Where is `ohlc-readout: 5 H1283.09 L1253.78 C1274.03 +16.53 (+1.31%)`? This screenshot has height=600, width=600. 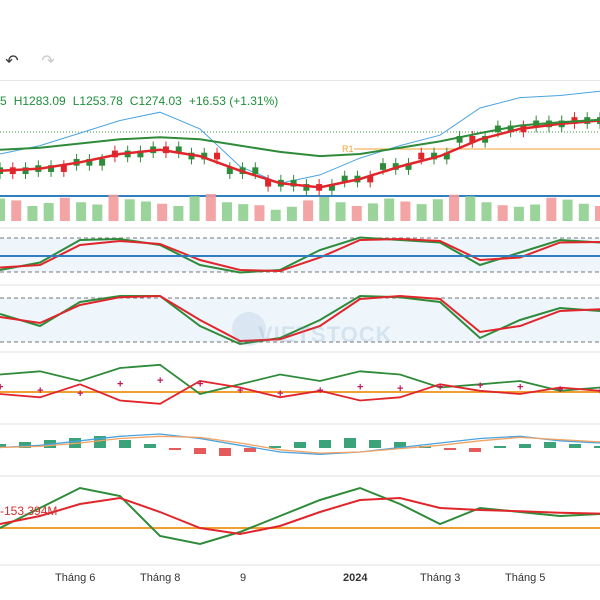 ohlc-readout: 5 H1283.09 L1253.78 C1274.03 +16.53 (+1.31%) is located at coordinates (142, 101).